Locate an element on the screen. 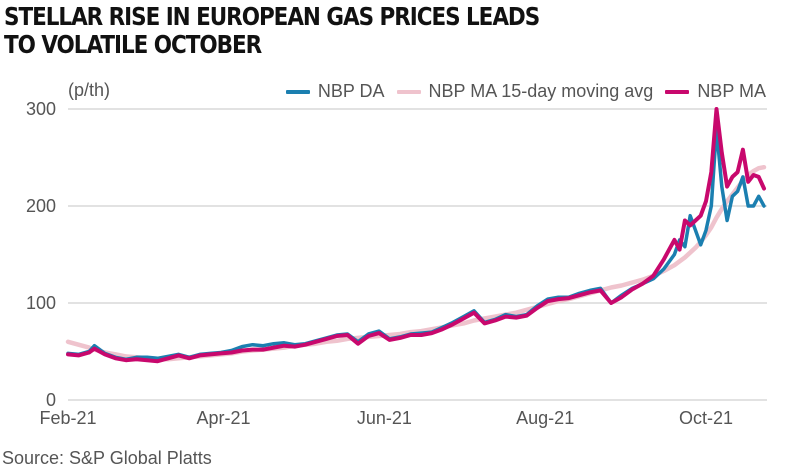 This screenshot has width=806, height=476. x-tick-label: Feb-21 is located at coordinates (67, 418).